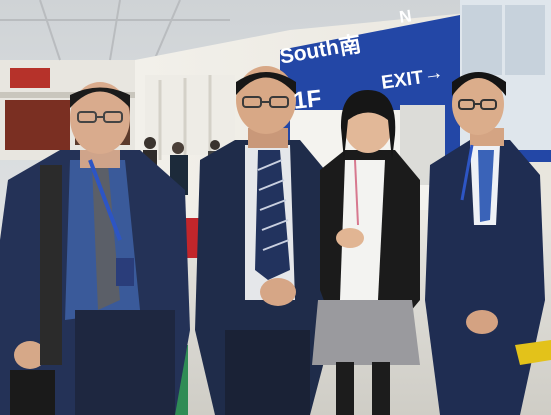 Image resolution: width=551 pixels, height=415 pixels. Describe the element at coordinates (307, 100) in the screenshot. I see `sign-floor-level: 1F` at that location.